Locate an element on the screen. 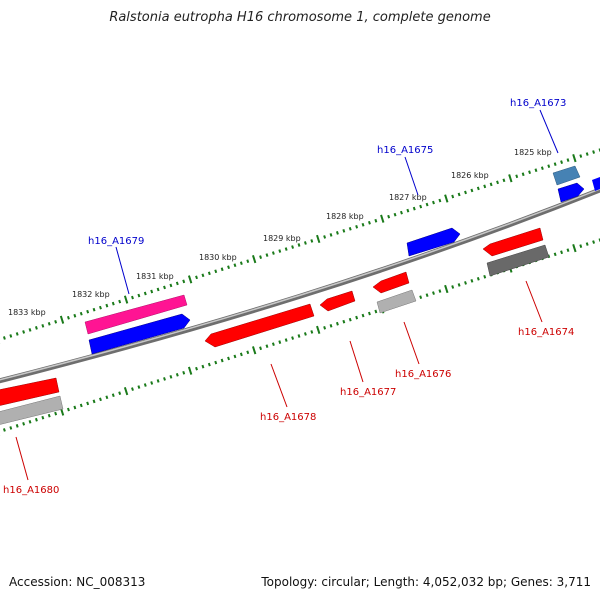 Image resolution: width=600 pixels, height=600 pixels. feature-h16-a1674-gray is located at coordinates (518, 260).